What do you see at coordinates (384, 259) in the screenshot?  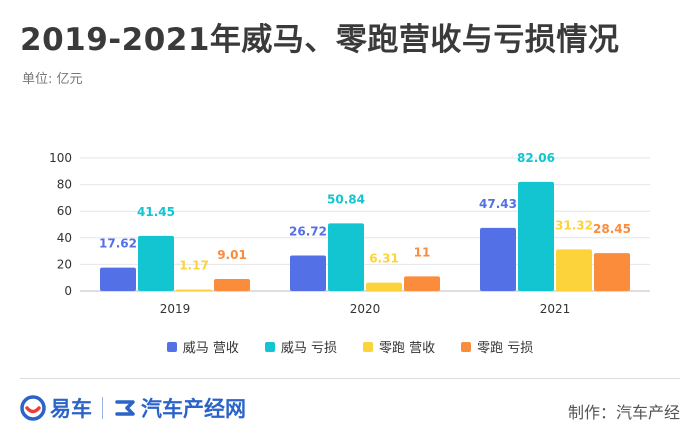 I see `data-label: 6.31` at bounding box center [384, 259].